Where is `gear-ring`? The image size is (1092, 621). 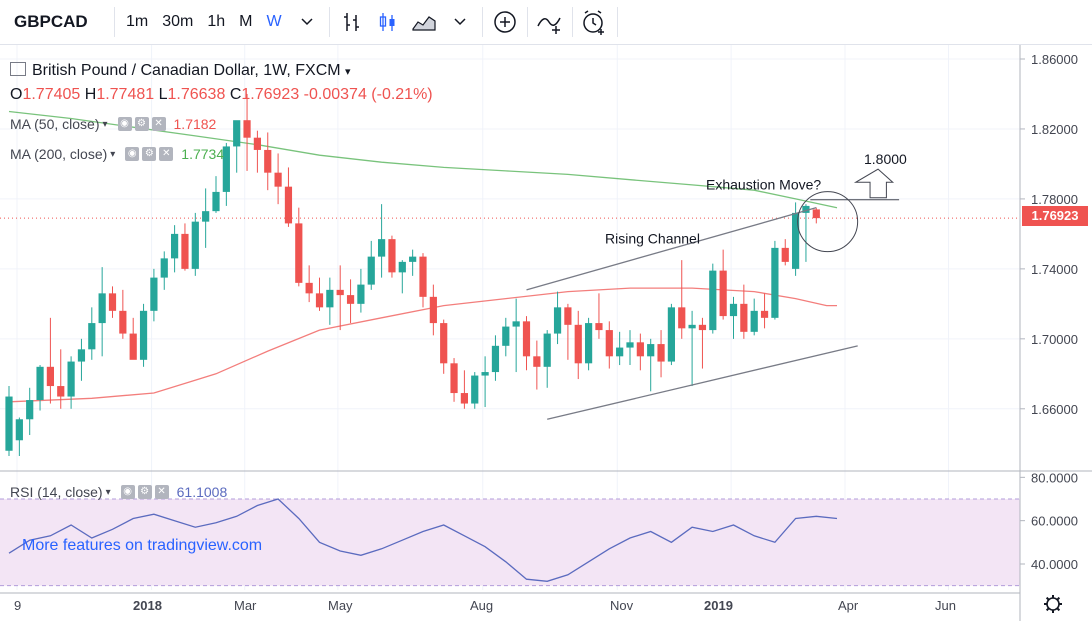
gear-ring is located at coordinates (1053, 604).